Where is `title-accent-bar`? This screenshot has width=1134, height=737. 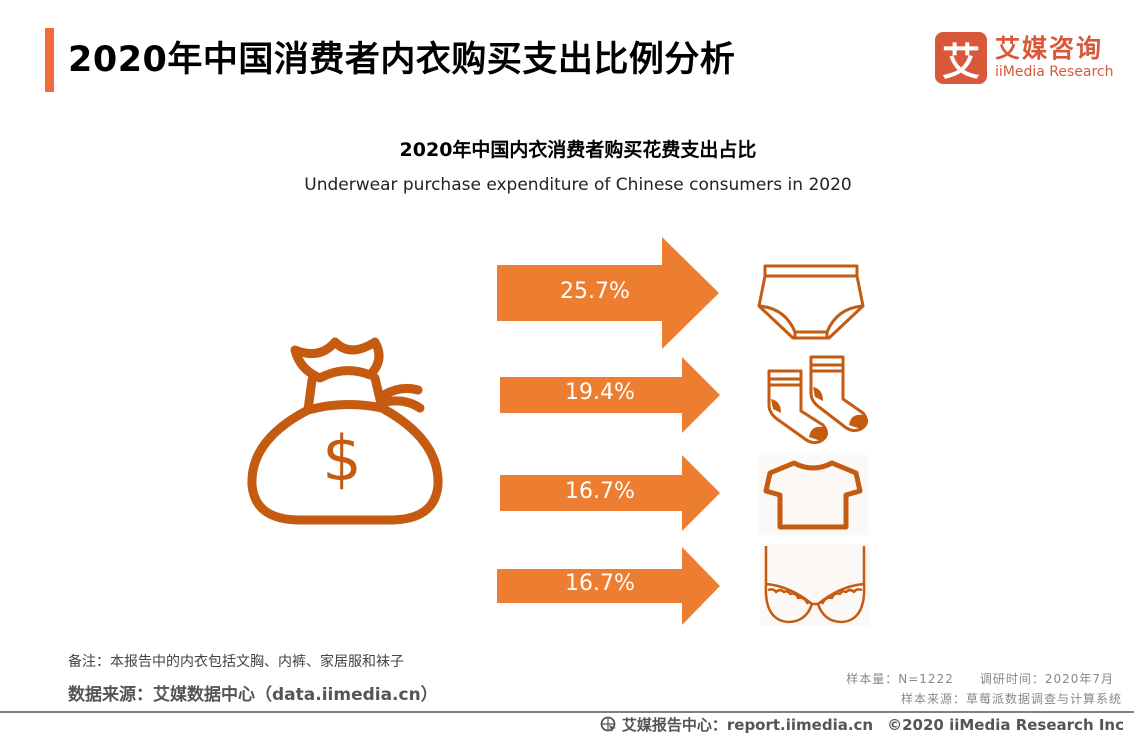 title-accent-bar is located at coordinates (49, 60).